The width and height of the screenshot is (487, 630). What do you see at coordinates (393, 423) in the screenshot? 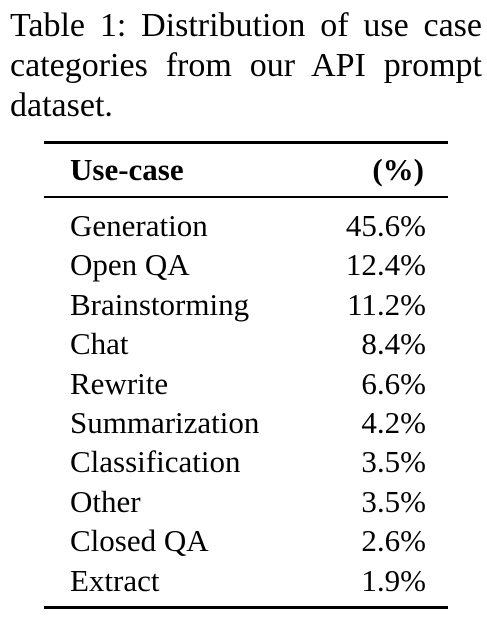
I see `row-percent: 4.2%` at bounding box center [393, 423].